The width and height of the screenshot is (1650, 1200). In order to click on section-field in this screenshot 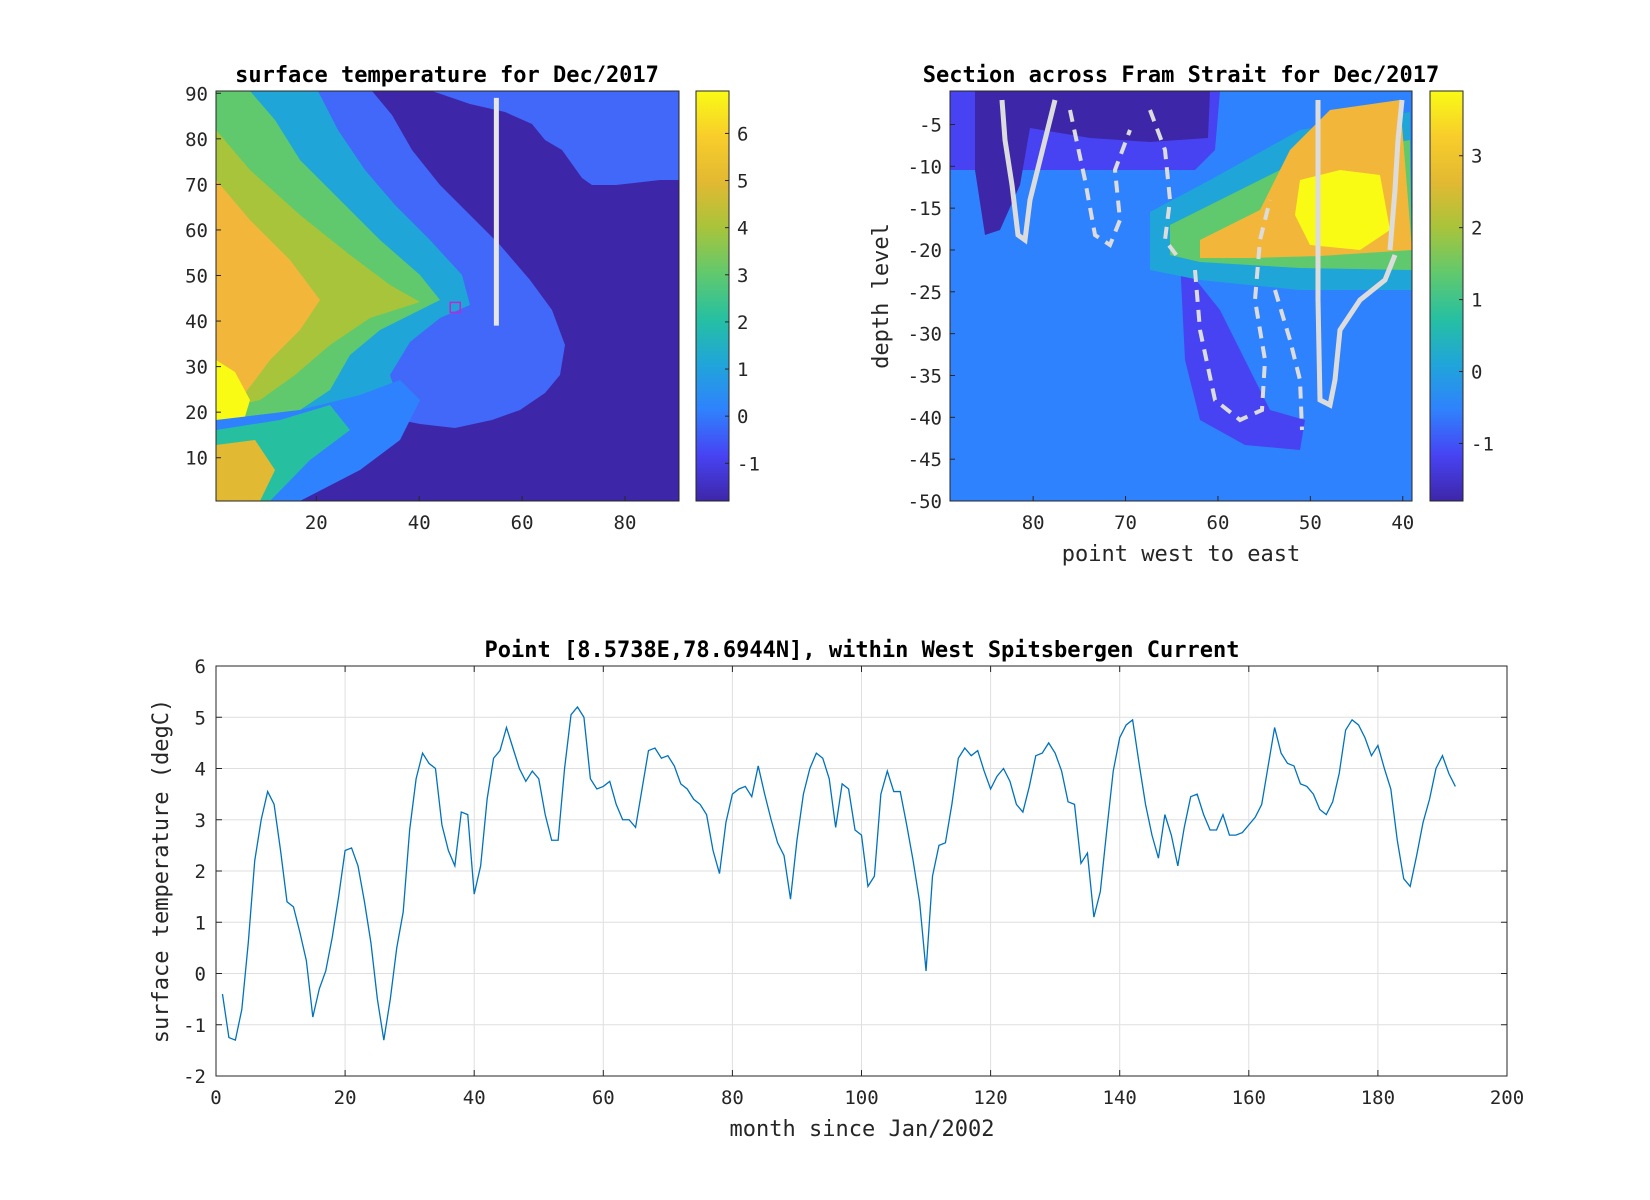, I will do `click(1181, 296)`.